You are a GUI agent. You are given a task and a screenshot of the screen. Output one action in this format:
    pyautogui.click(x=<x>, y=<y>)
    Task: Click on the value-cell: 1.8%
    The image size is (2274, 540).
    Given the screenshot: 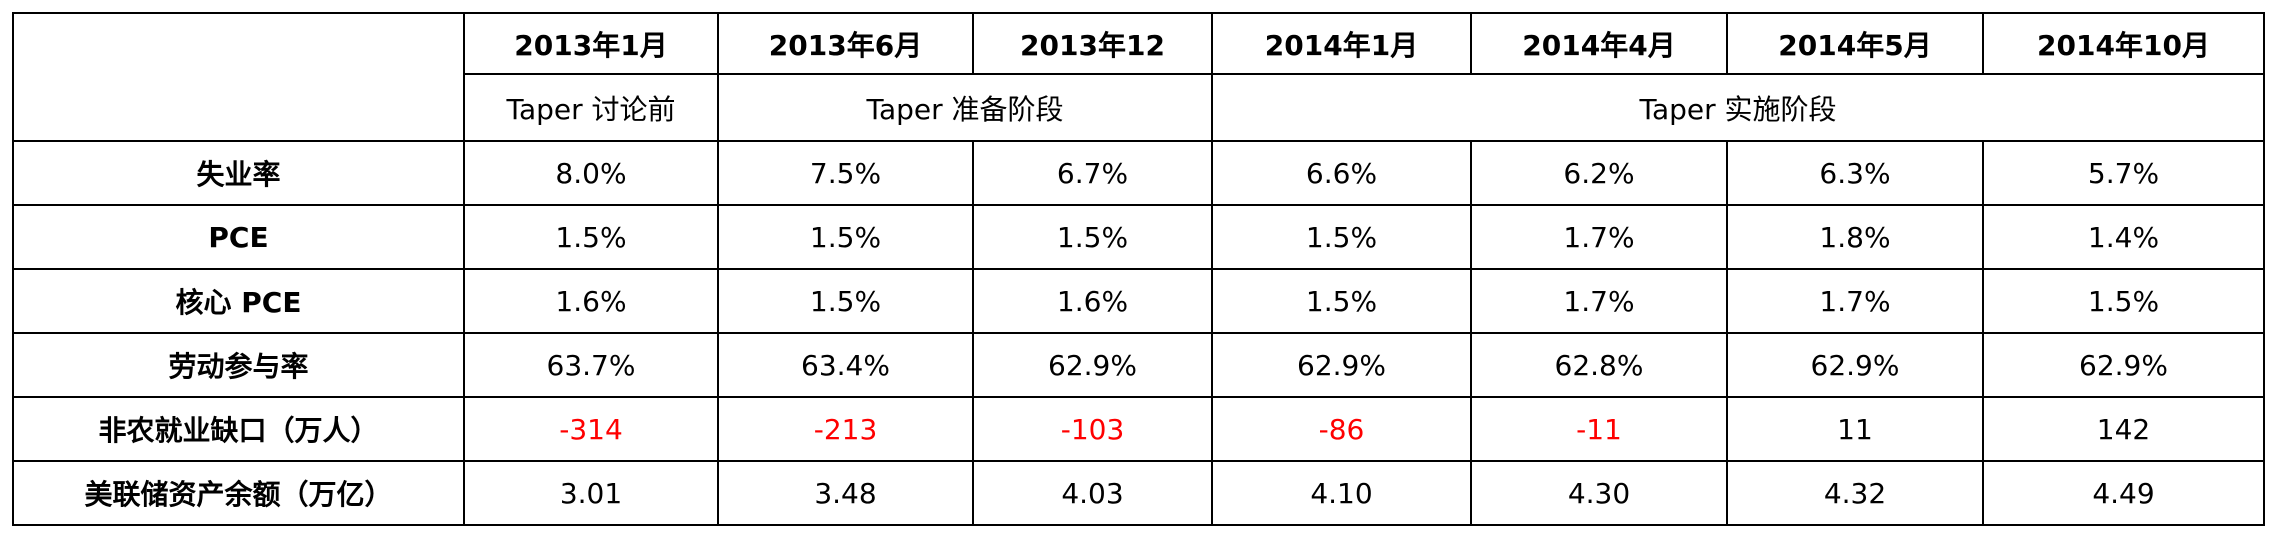 What is the action you would take?
    pyautogui.click(x=1855, y=237)
    